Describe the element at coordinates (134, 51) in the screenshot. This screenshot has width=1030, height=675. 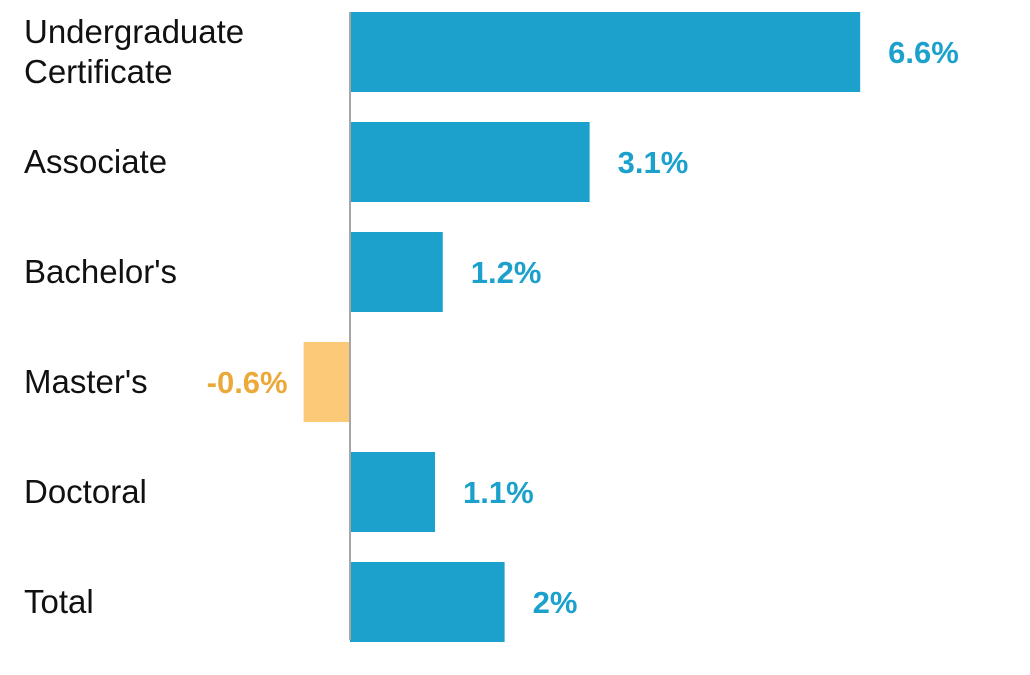
I see `category-label-0: Undergraduate Certificate` at that location.